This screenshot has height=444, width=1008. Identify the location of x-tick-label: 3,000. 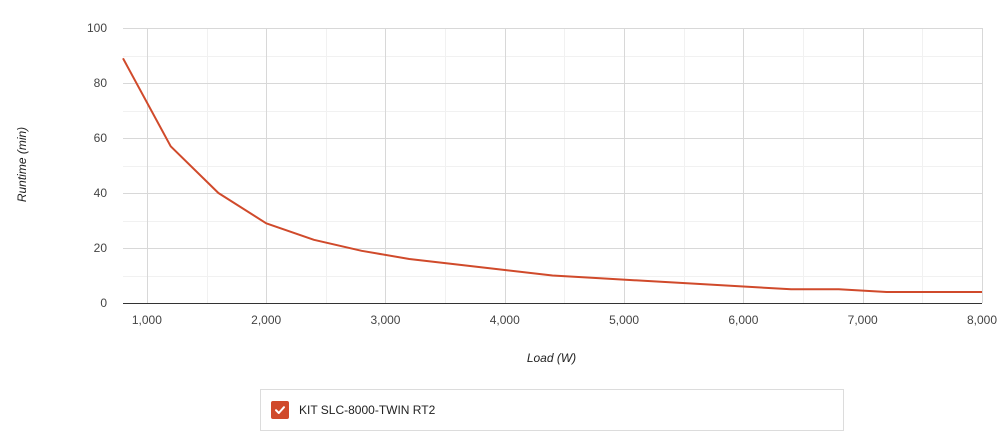
(385, 320).